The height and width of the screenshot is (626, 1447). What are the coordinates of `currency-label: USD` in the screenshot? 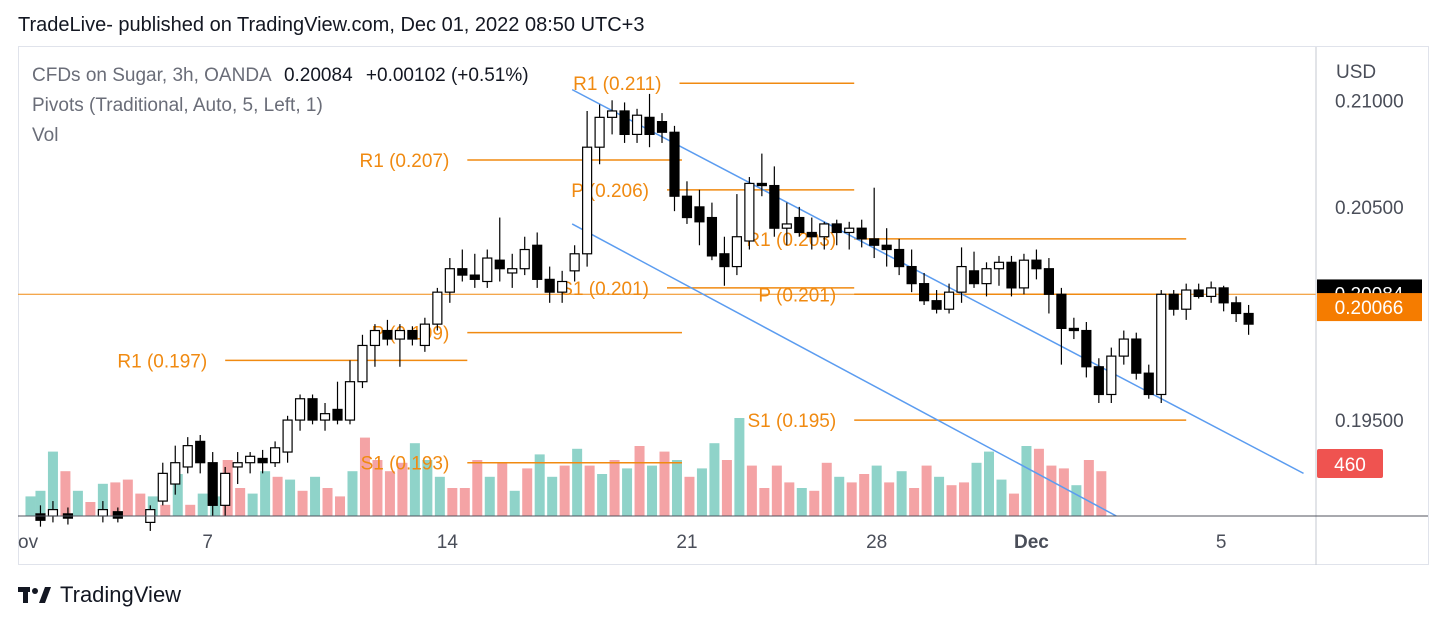 It's located at (1356, 72).